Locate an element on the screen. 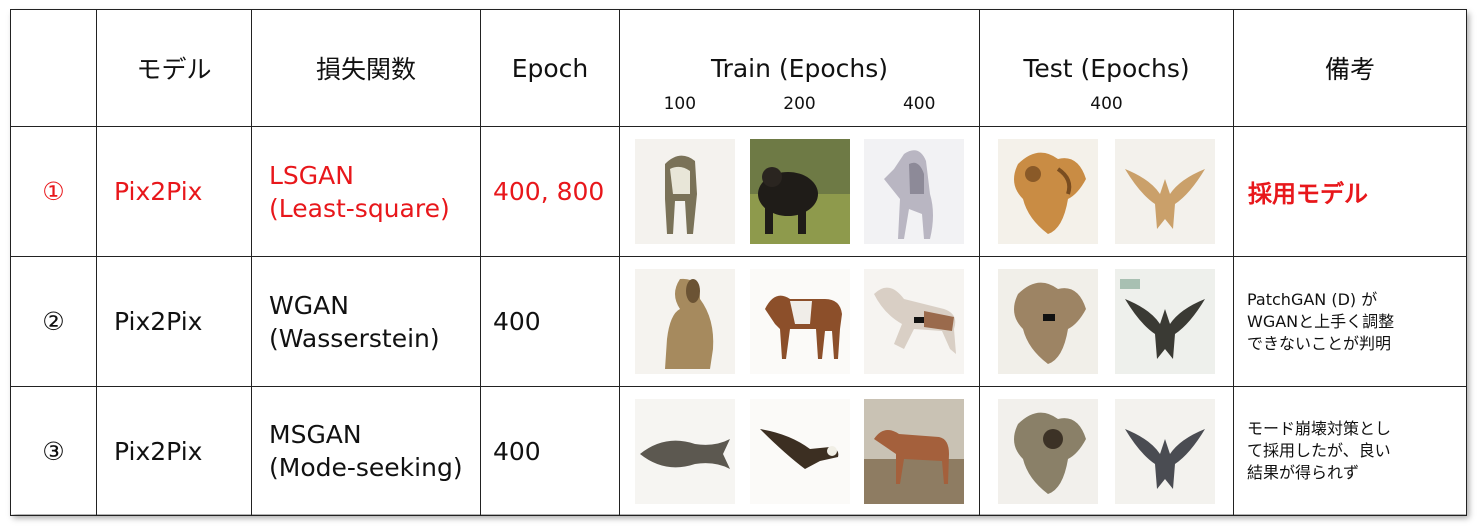  header-train: Train (Epochs) 100 200 400 is located at coordinates (799, 68).